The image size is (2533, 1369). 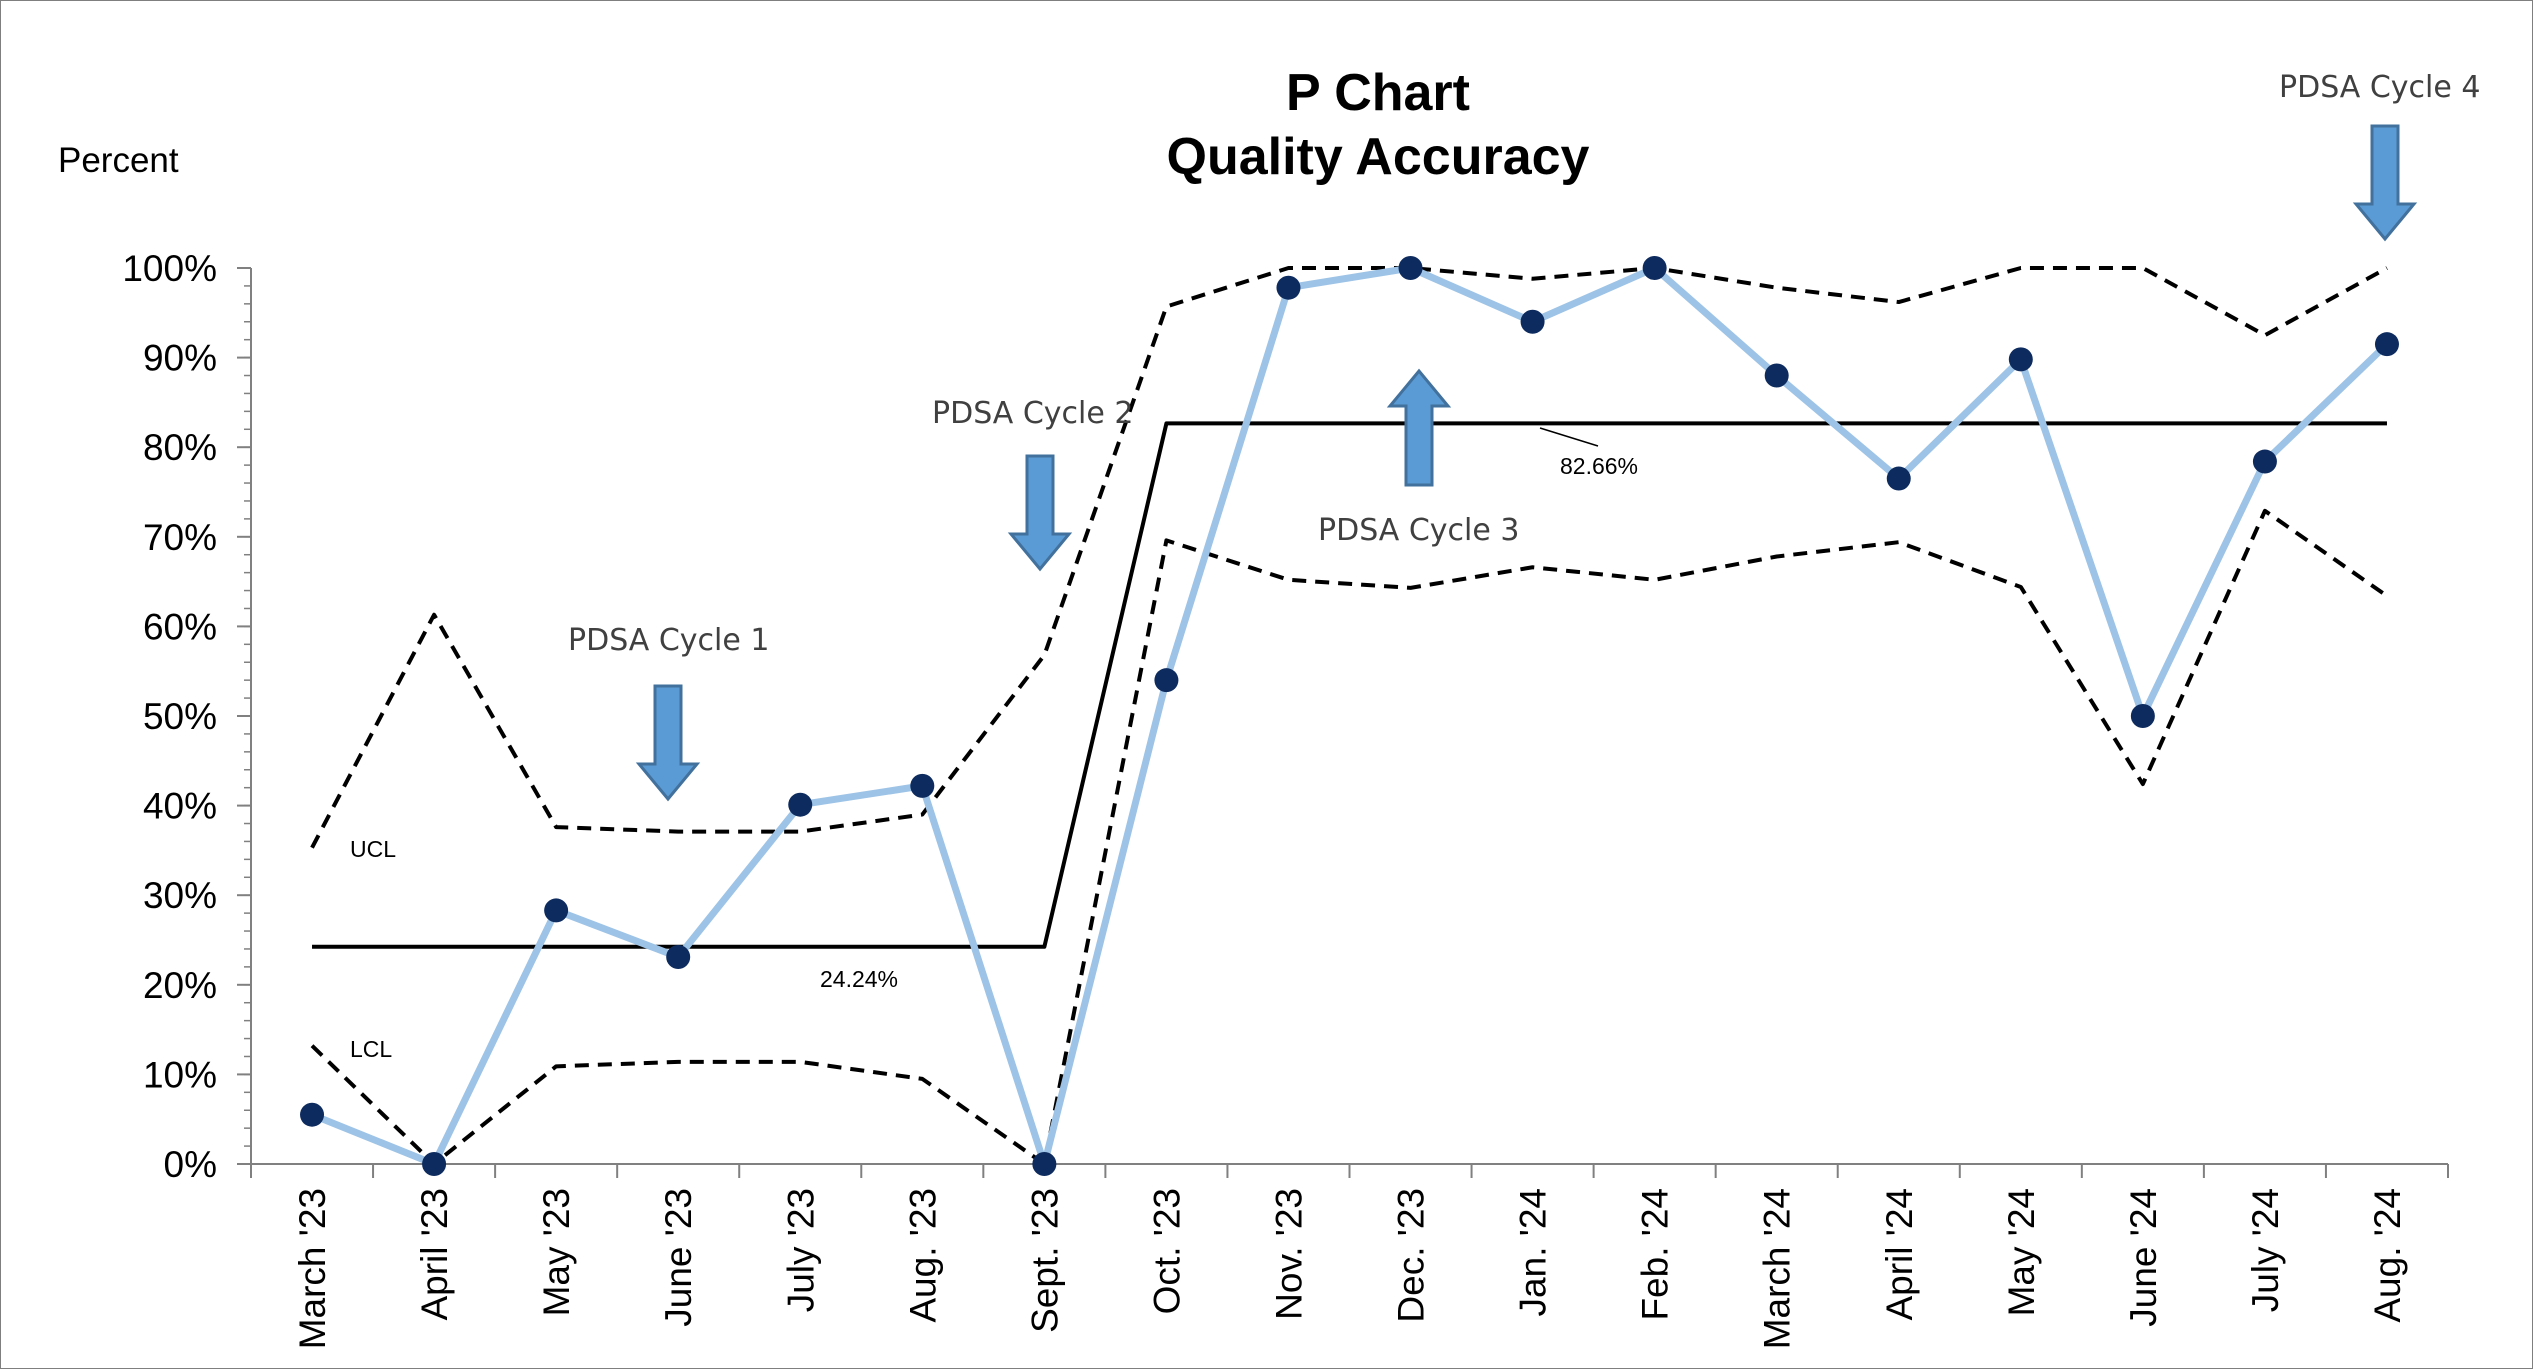 What do you see at coordinates (180, 806) in the screenshot?
I see `y-tick-label: 40%` at bounding box center [180, 806].